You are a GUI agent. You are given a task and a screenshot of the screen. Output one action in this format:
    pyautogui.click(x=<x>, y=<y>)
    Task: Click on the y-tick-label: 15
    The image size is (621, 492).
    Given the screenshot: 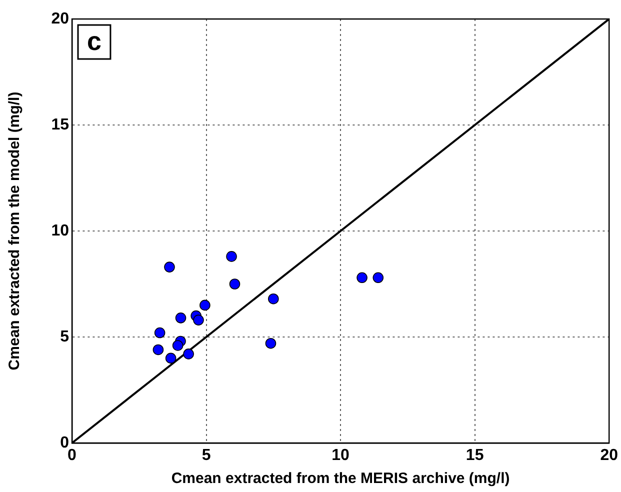 What is the action you would take?
    pyautogui.click(x=60, y=125)
    